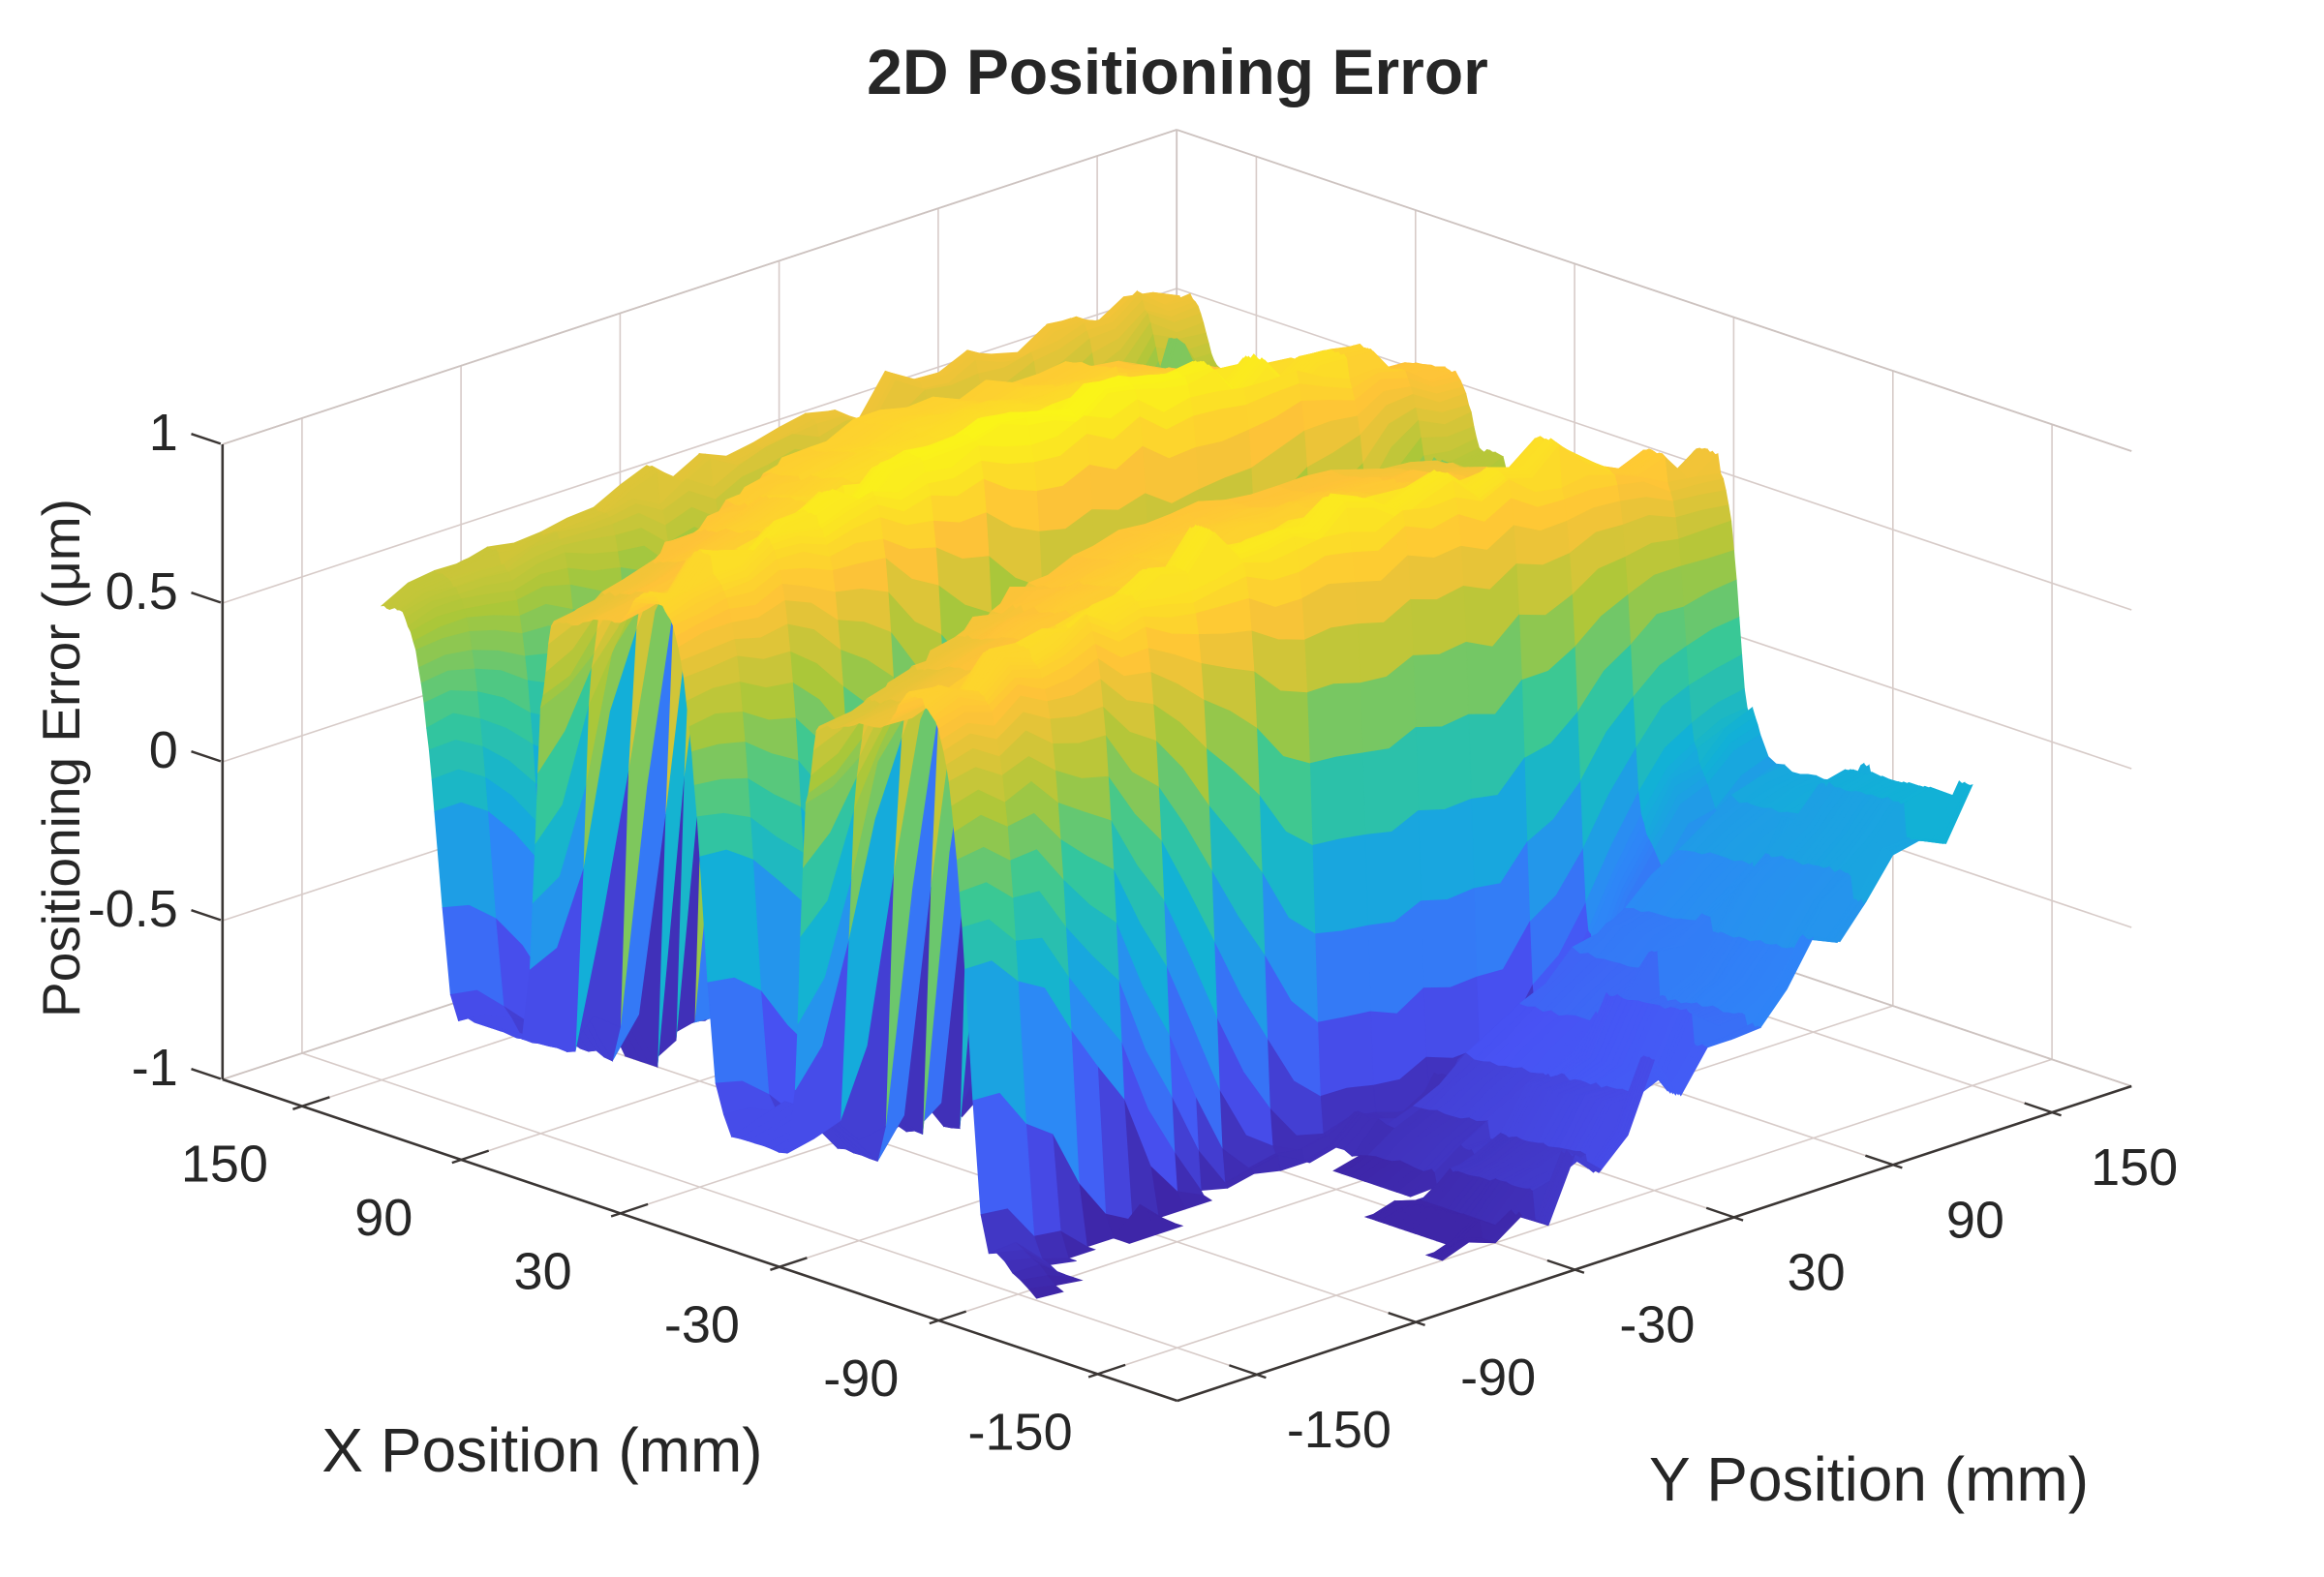  Describe the element at coordinates (61, 758) in the screenshot. I see `svg-text: Positioning Error (μm)` at that location.